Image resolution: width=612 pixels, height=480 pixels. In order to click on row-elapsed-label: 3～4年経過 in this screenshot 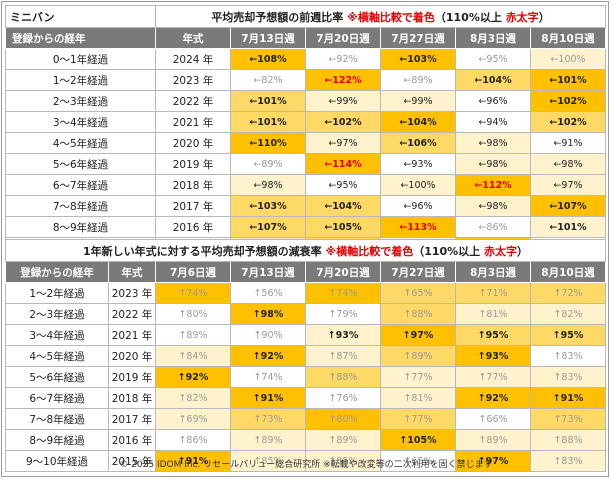, I will do `click(57, 335)`.